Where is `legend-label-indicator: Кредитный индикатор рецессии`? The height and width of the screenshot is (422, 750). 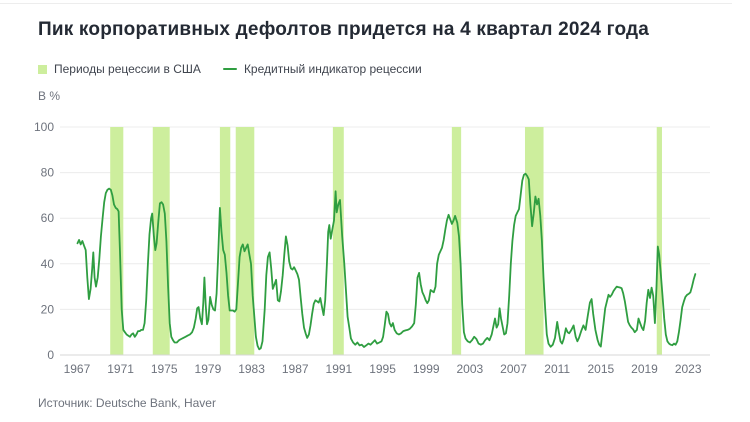 legend-label-indicator: Кредитный индикатор рецессии is located at coordinates (332, 69).